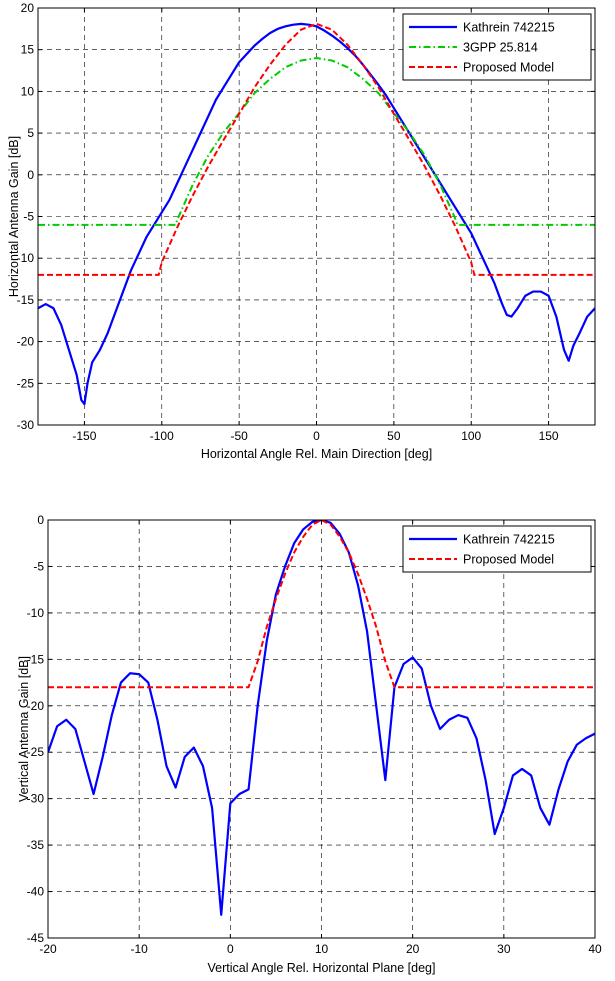 Image resolution: width=615 pixels, height=981 pixels. Describe the element at coordinates (322, 949) in the screenshot. I see `x-tick-label: 10` at that location.